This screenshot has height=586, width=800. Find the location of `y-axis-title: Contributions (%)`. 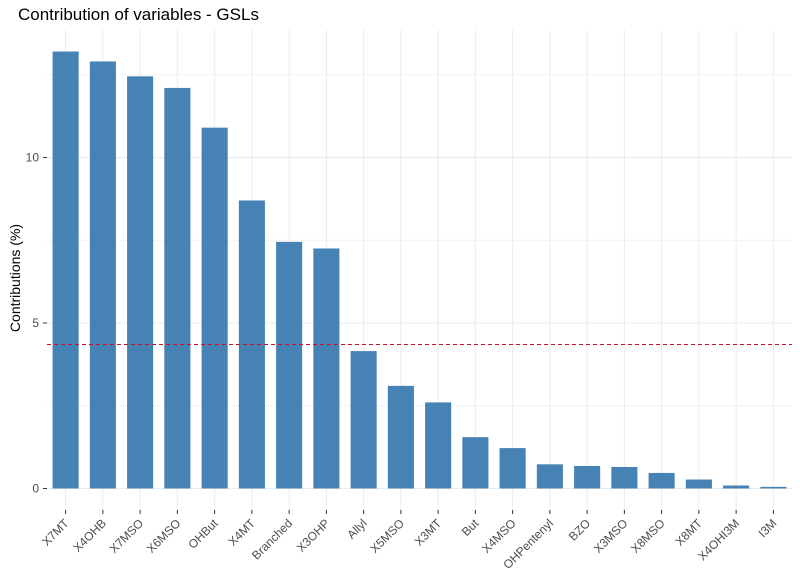

y-axis-title: Contributions (%) is located at coordinates (15, 278).